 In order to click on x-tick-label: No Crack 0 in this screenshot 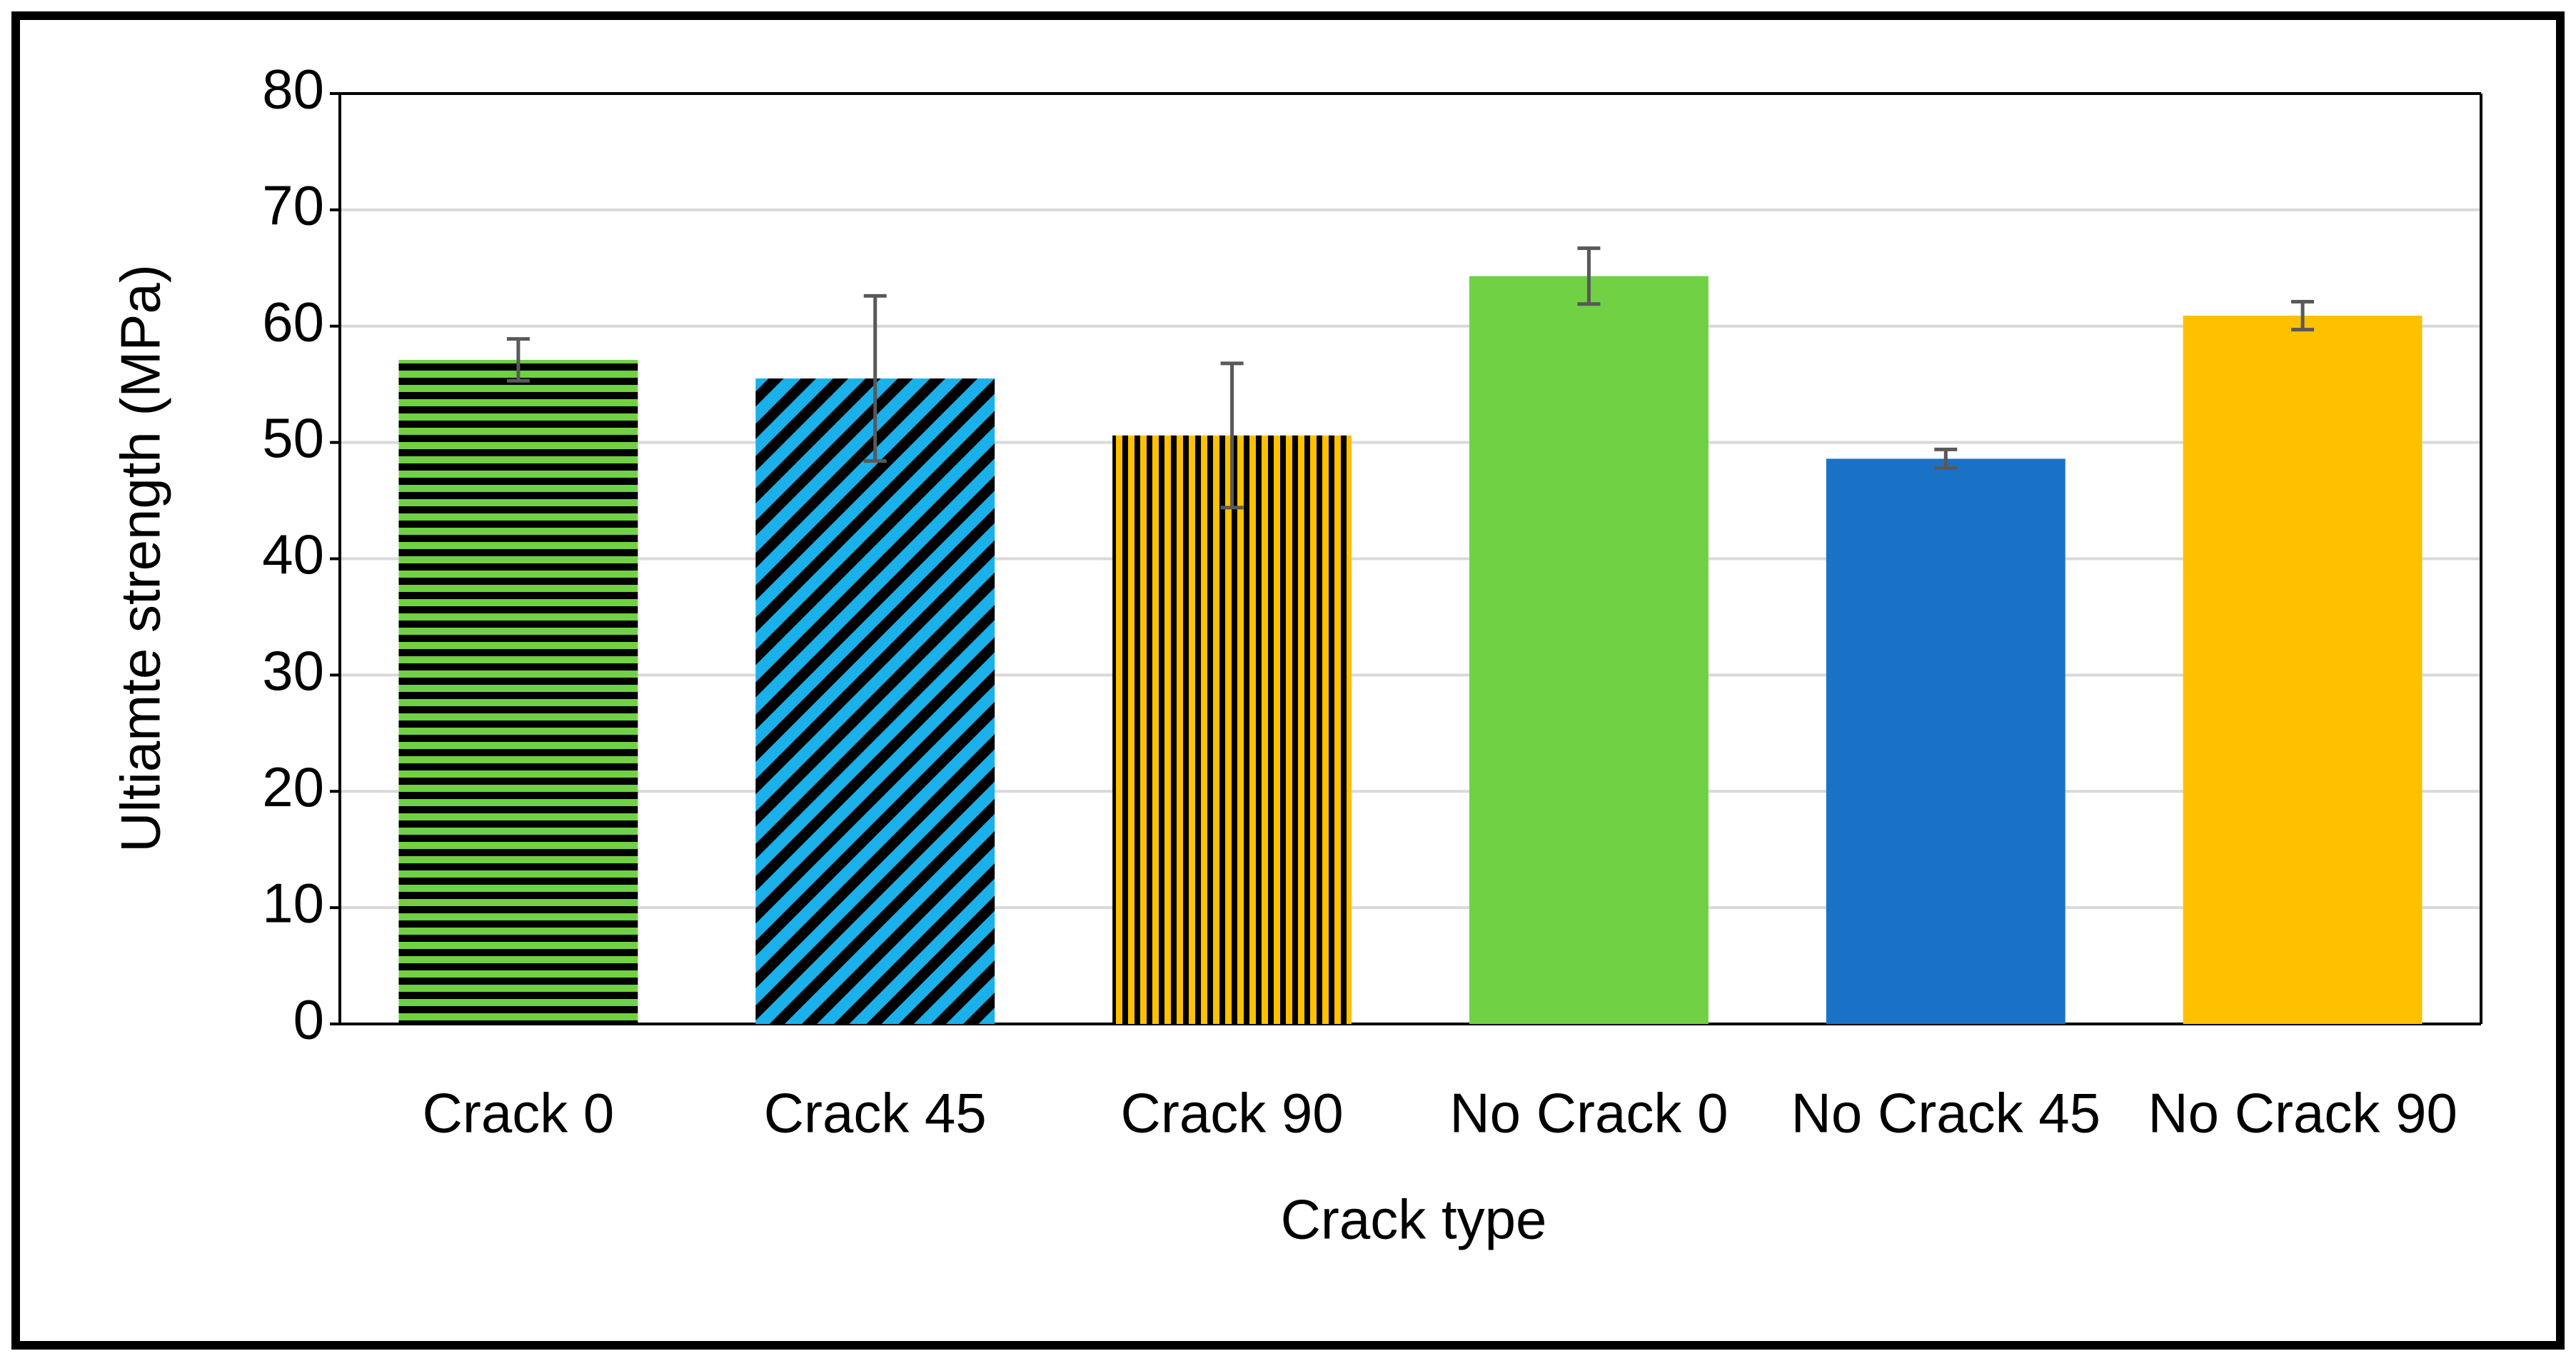, I will do `click(1588, 1113)`.